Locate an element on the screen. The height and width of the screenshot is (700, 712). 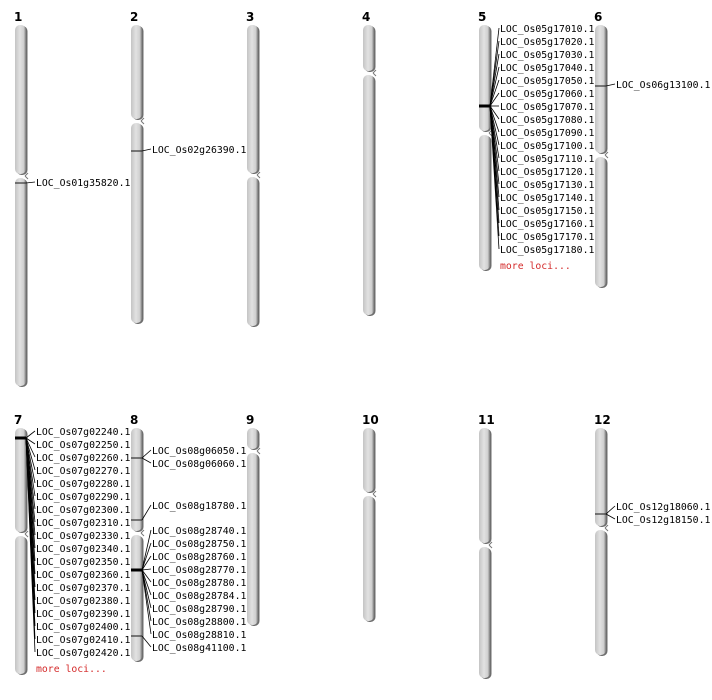
locus-label: LOC_Os07g02330.1 is located at coordinates (83, 536).